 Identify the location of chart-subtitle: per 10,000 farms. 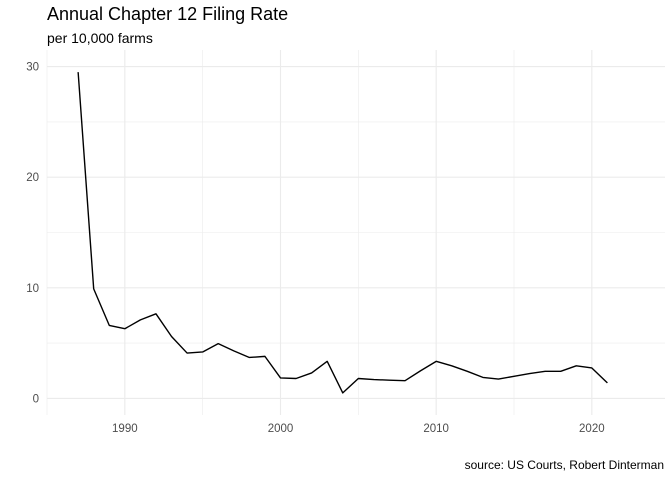
(100, 38).